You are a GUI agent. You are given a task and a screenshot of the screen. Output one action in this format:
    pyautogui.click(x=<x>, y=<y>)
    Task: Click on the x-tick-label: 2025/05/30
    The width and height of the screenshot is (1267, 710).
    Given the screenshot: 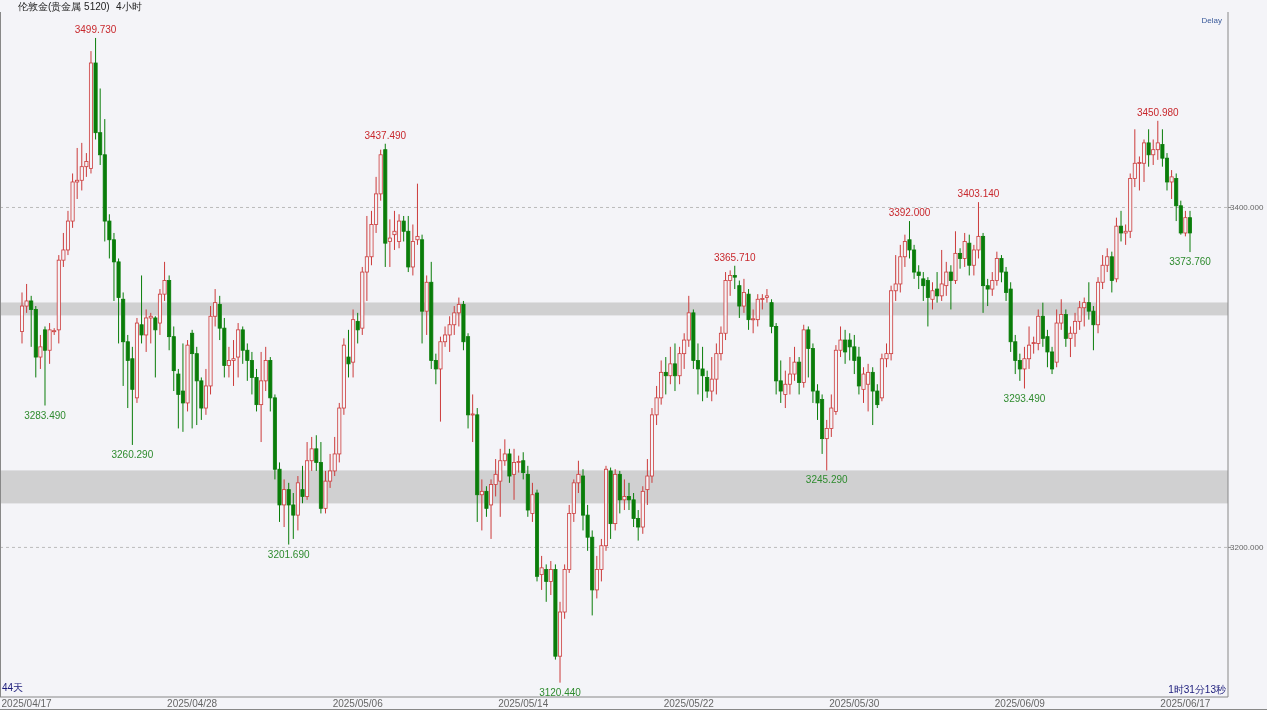 What is the action you would take?
    pyautogui.click(x=854, y=703)
    